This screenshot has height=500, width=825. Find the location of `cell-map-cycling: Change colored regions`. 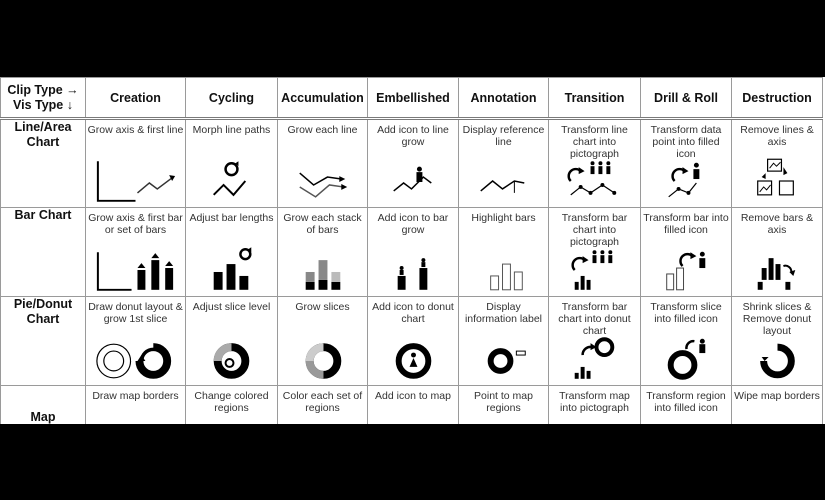

cell-map-cycling: Change colored regions is located at coordinates (231, 404).